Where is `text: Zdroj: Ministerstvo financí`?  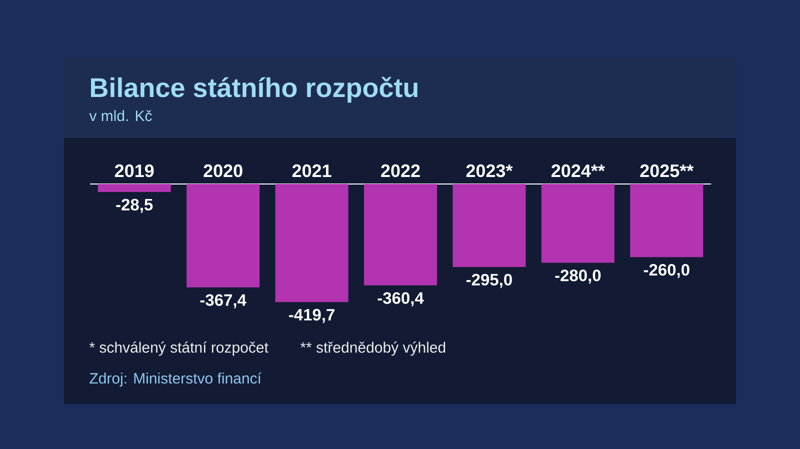 text: Zdroj: Ministerstvo financí is located at coordinates (176, 379).